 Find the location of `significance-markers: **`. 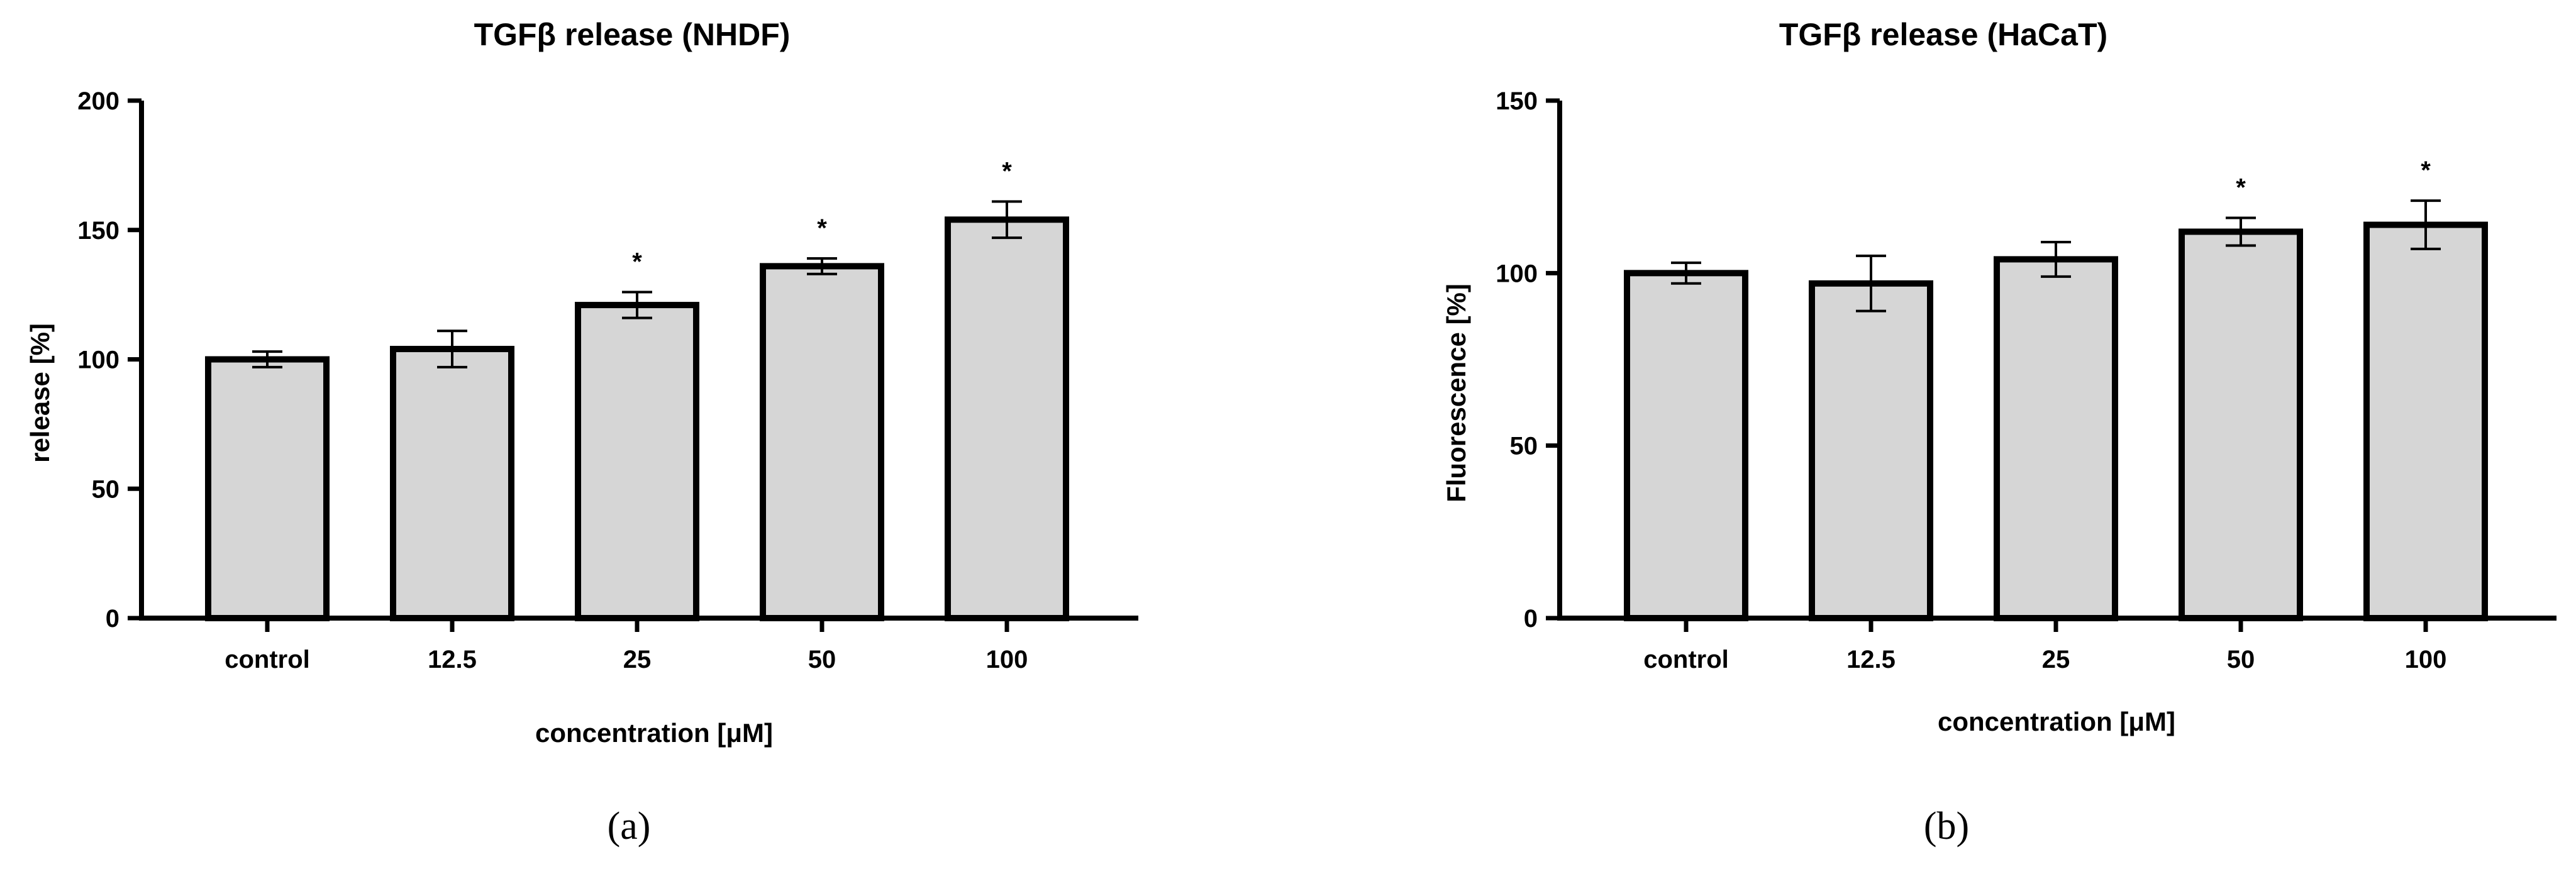

significance-markers: ** is located at coordinates (2333, 179).